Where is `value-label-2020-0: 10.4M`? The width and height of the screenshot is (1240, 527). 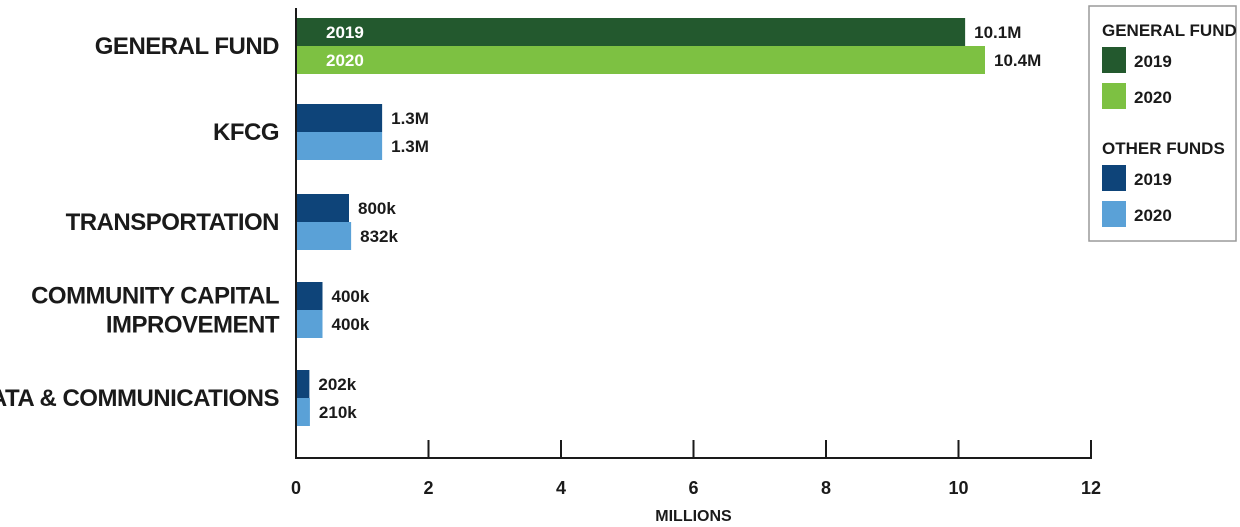
value-label-2020-0: 10.4M is located at coordinates (1017, 60).